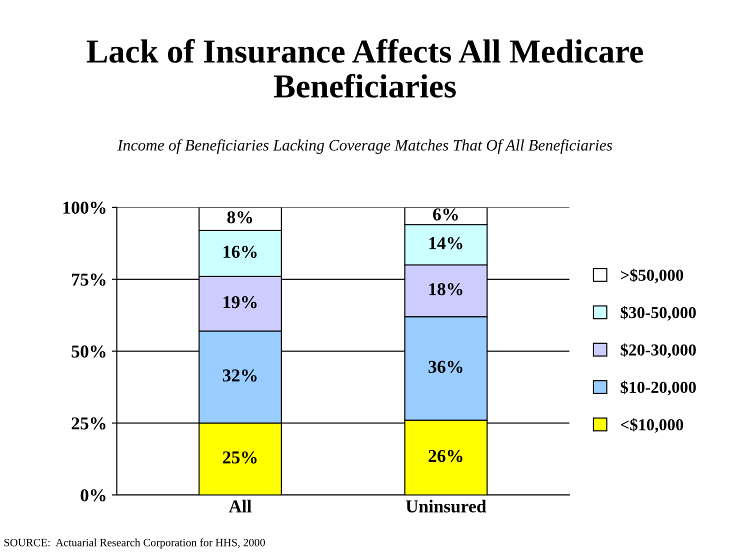  What do you see at coordinates (446, 506) in the screenshot?
I see `x-tick-label: Uninsured` at bounding box center [446, 506].